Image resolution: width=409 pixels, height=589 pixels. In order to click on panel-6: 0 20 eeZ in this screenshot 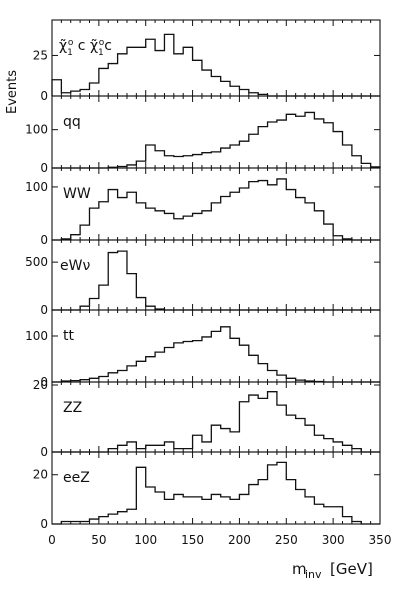, I will do `click(207, 491)`.